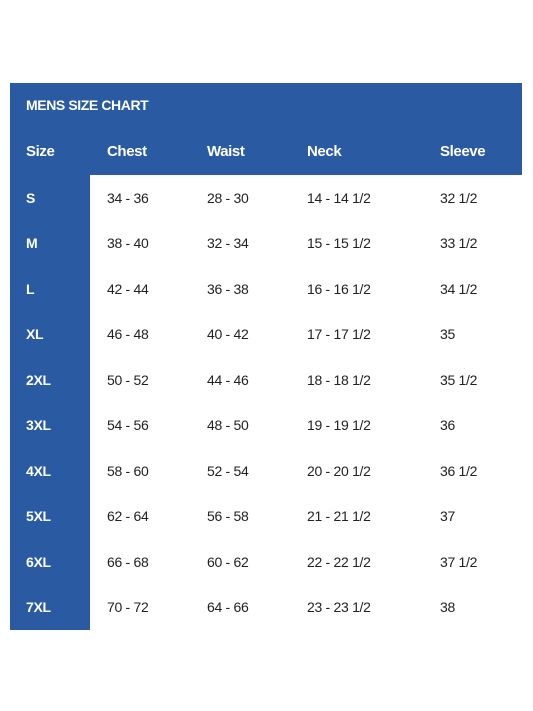 This screenshot has width=533, height=711. What do you see at coordinates (266, 380) in the screenshot?
I see `table-row: 2XL 50 - 52 44 - 46 18 - 18 1/2 35 1/2` at bounding box center [266, 380].